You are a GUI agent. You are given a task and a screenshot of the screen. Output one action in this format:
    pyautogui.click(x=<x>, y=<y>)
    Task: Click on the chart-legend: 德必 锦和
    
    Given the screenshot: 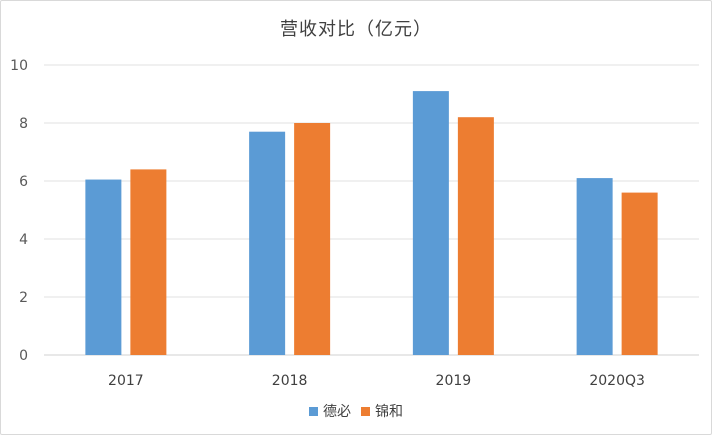 What is the action you would take?
    pyautogui.click(x=356, y=411)
    